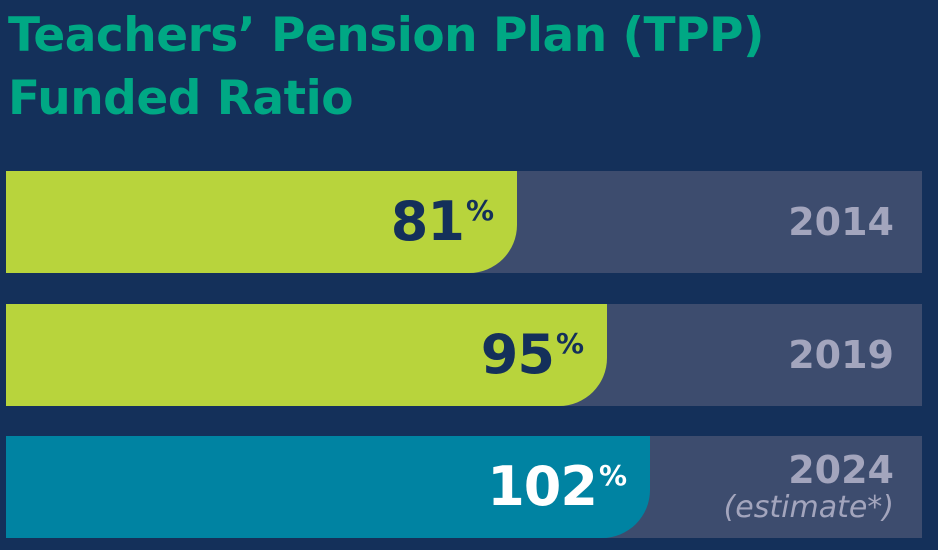 This screenshot has width=938, height=550. I want to click on bar-value-2014: 81%, so click(442, 221).